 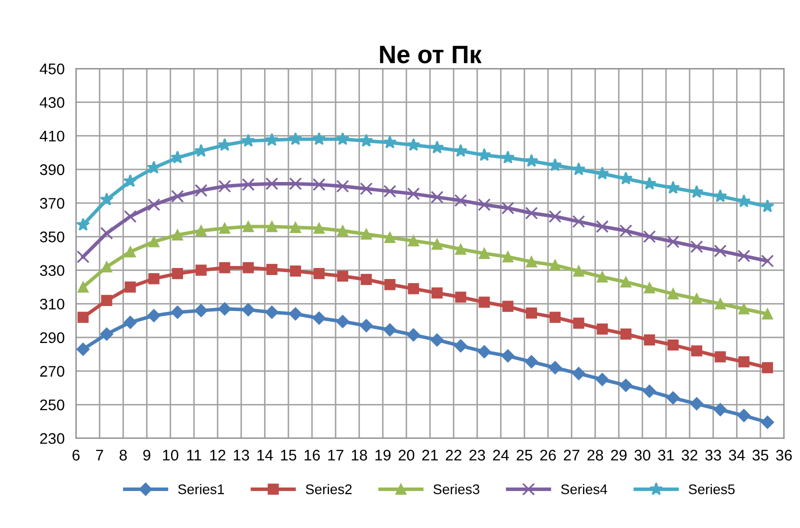 I want to click on x-tick-label: 25, so click(x=524, y=455).